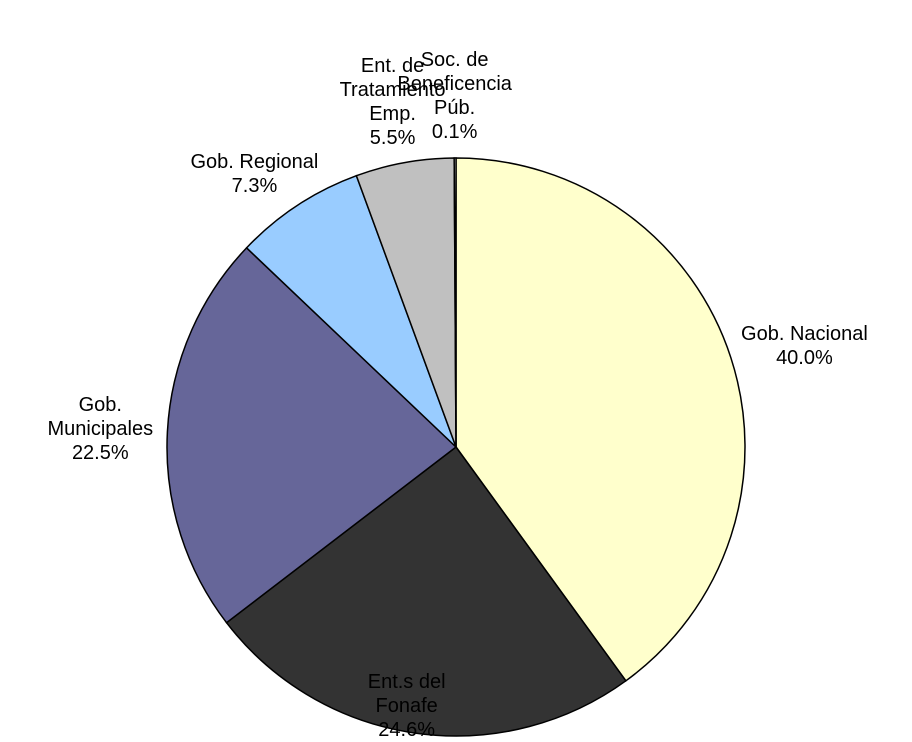  Describe the element at coordinates (254, 185) in the screenshot. I see `value-label: 7.3%` at that location.